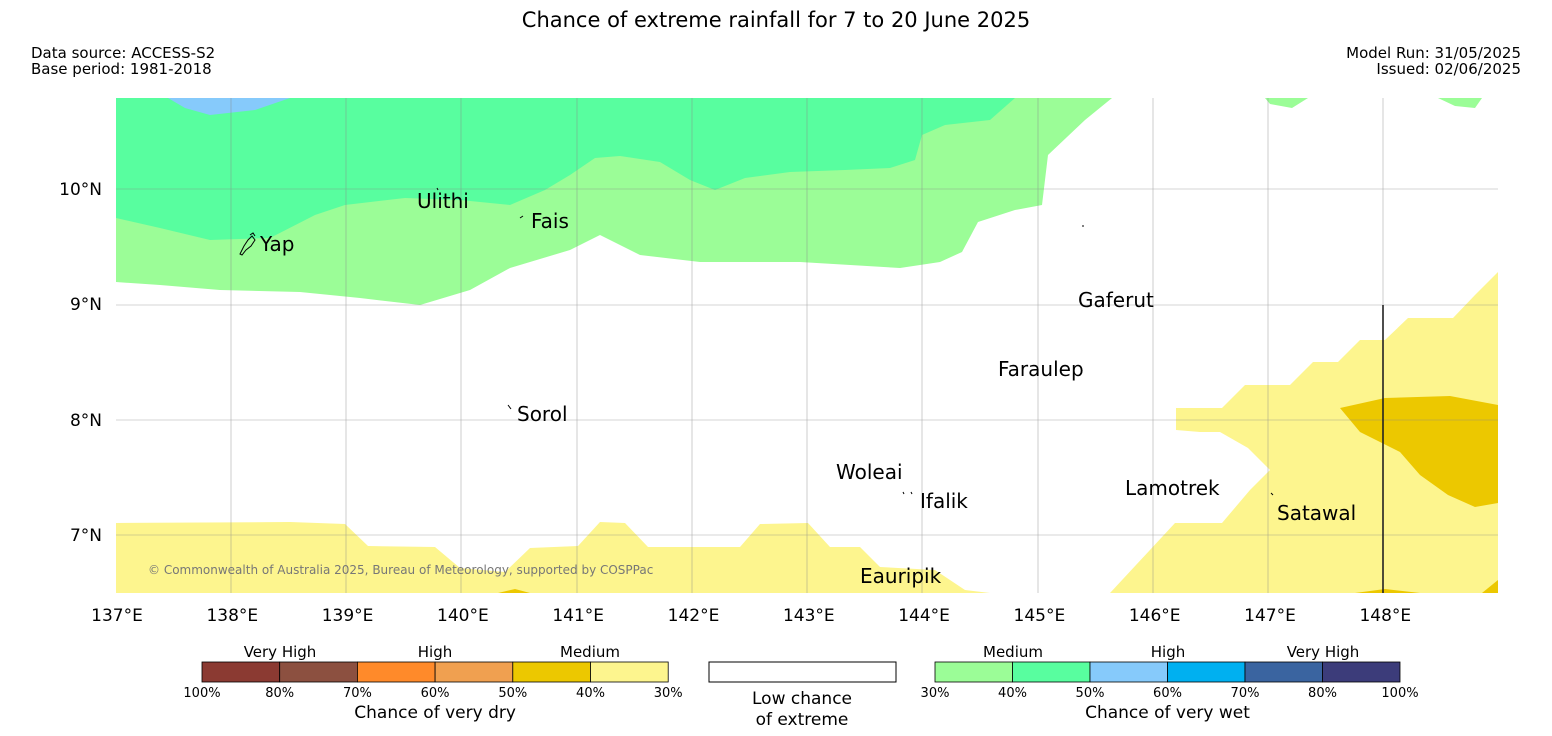 The height and width of the screenshot is (736, 1552). I want to click on lat-label-8n: 8°N, so click(86, 421).